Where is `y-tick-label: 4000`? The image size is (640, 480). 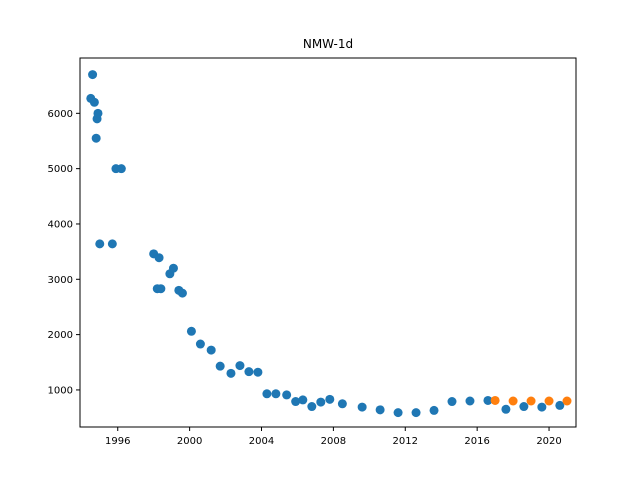 y-tick-label: 4000 is located at coordinates (60, 224).